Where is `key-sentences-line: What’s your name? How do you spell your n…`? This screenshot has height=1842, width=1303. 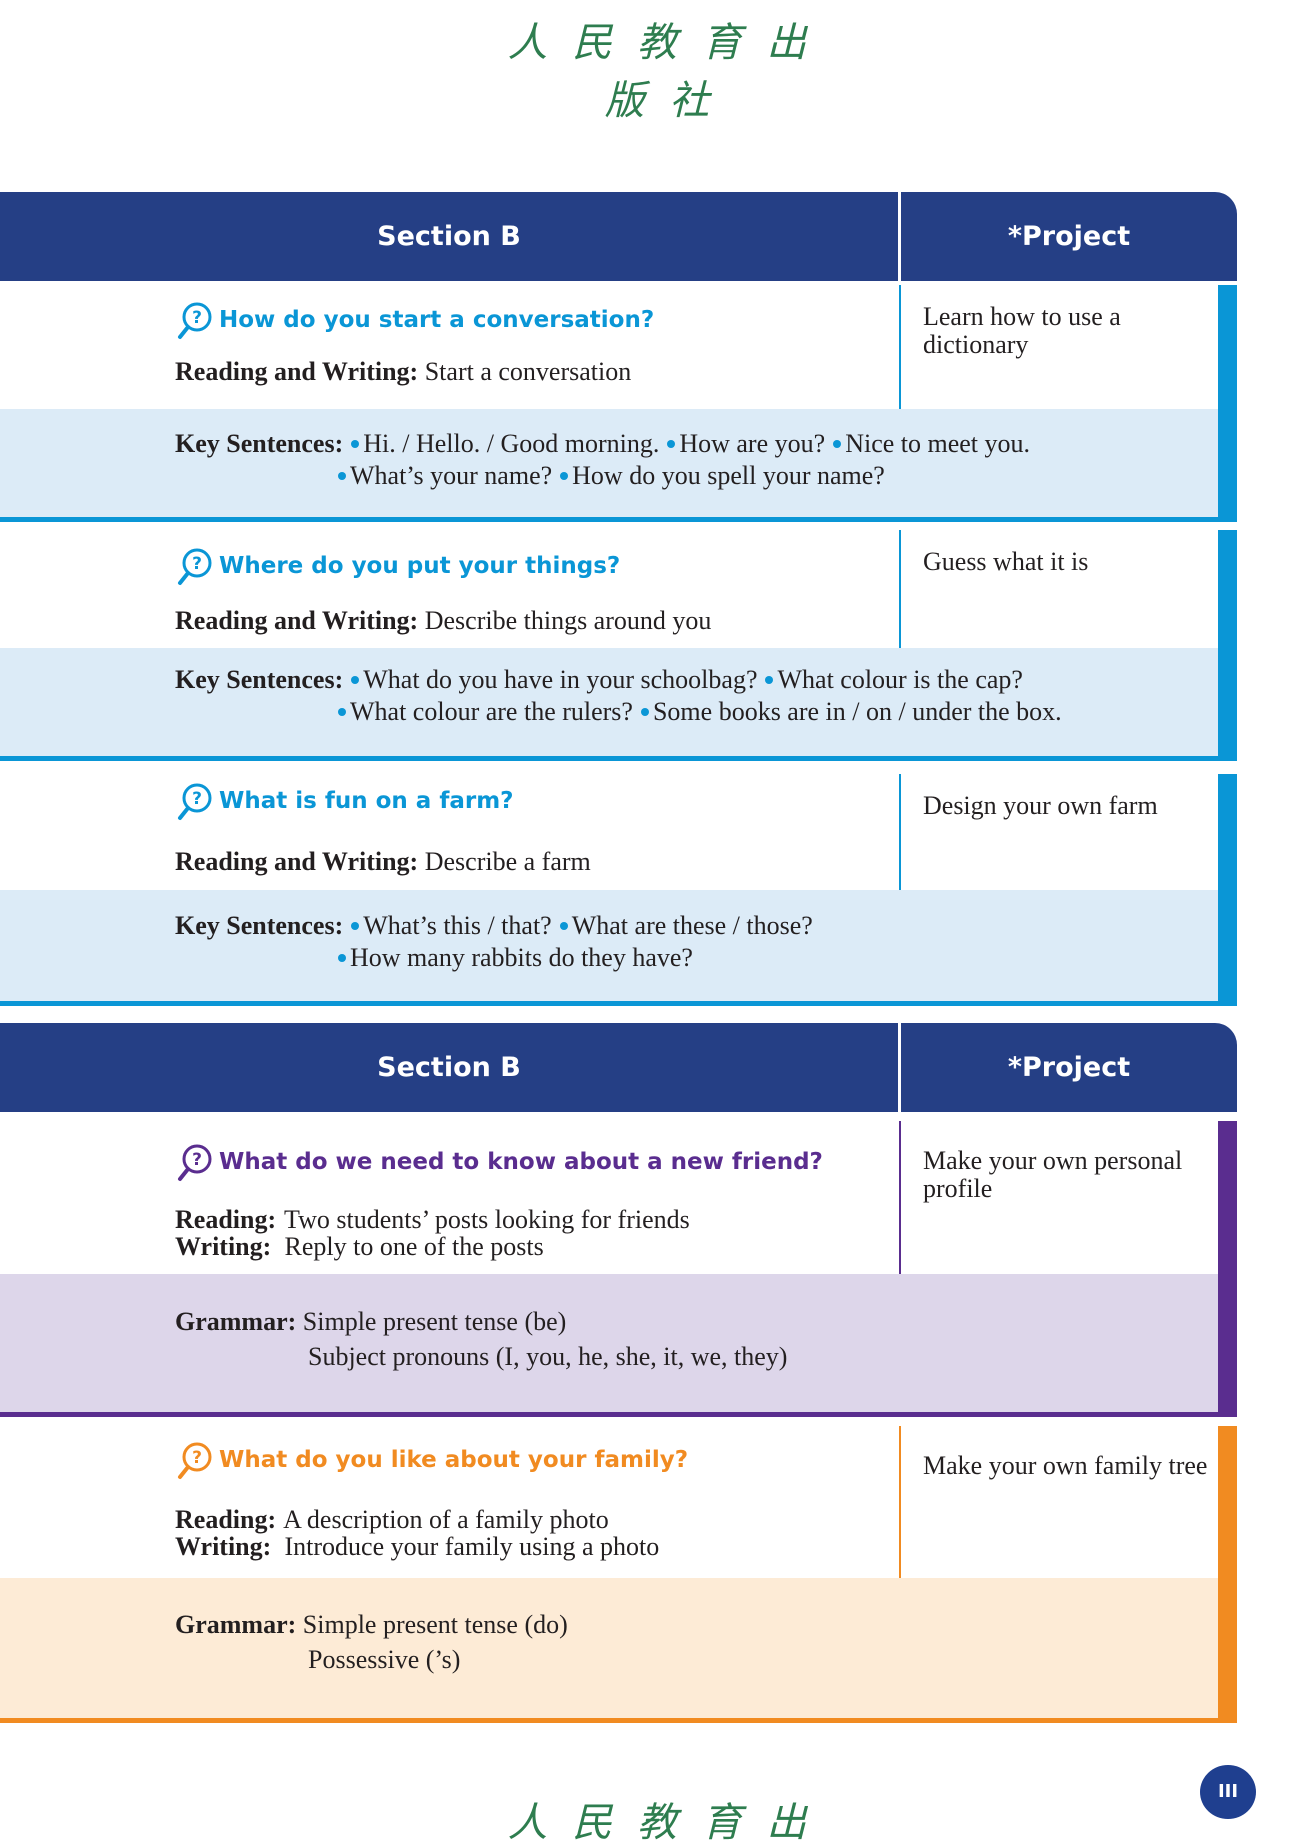 key-sentences-line: What’s your name? How do you spell your n… is located at coordinates (607, 475).